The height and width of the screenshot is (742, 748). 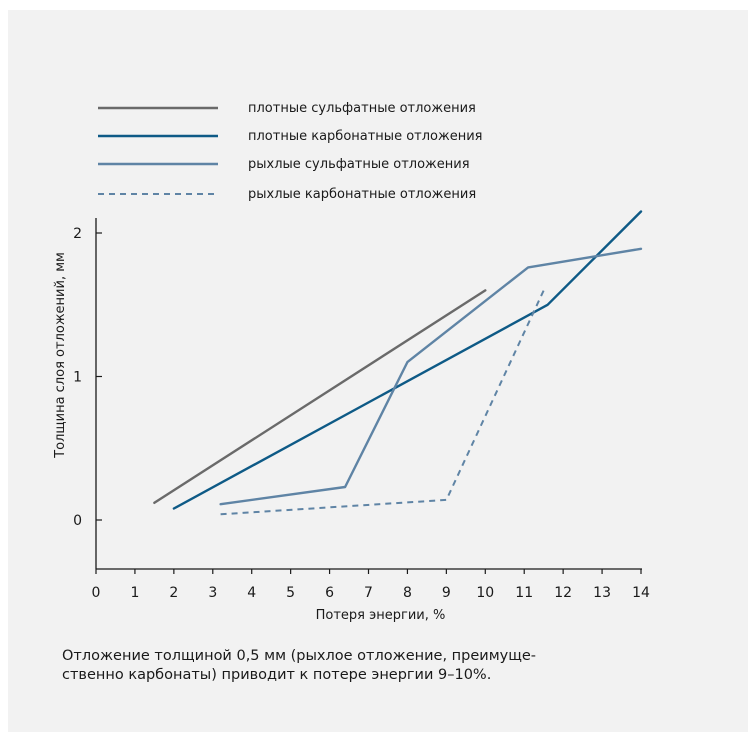 What do you see at coordinates (60, 355) in the screenshot?
I see `y-axis-label: Толщина слоя отложений, мм` at bounding box center [60, 355].